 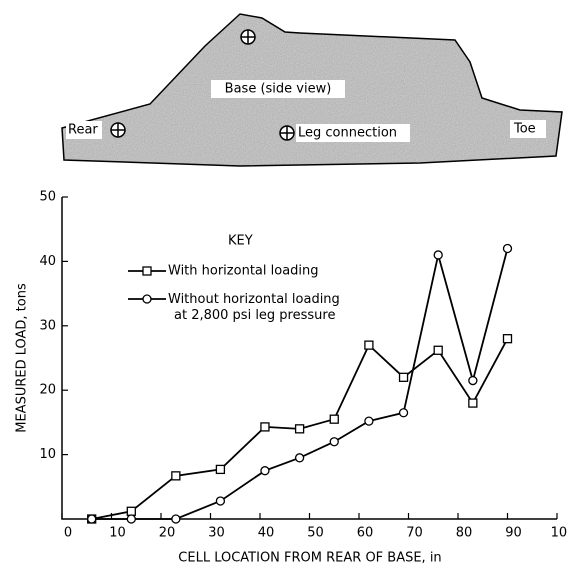 I want to click on x-tick-label: 70, so click(x=414, y=533).